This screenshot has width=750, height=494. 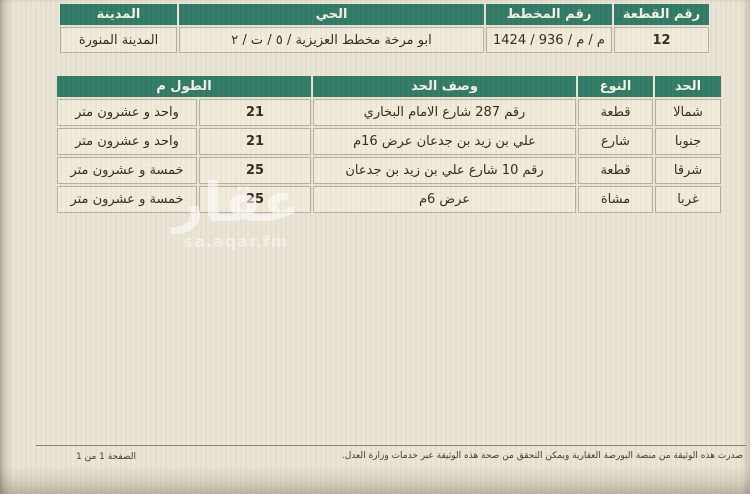 I want to click on col-header-plan-number: رقم المخطط, so click(x=549, y=14).